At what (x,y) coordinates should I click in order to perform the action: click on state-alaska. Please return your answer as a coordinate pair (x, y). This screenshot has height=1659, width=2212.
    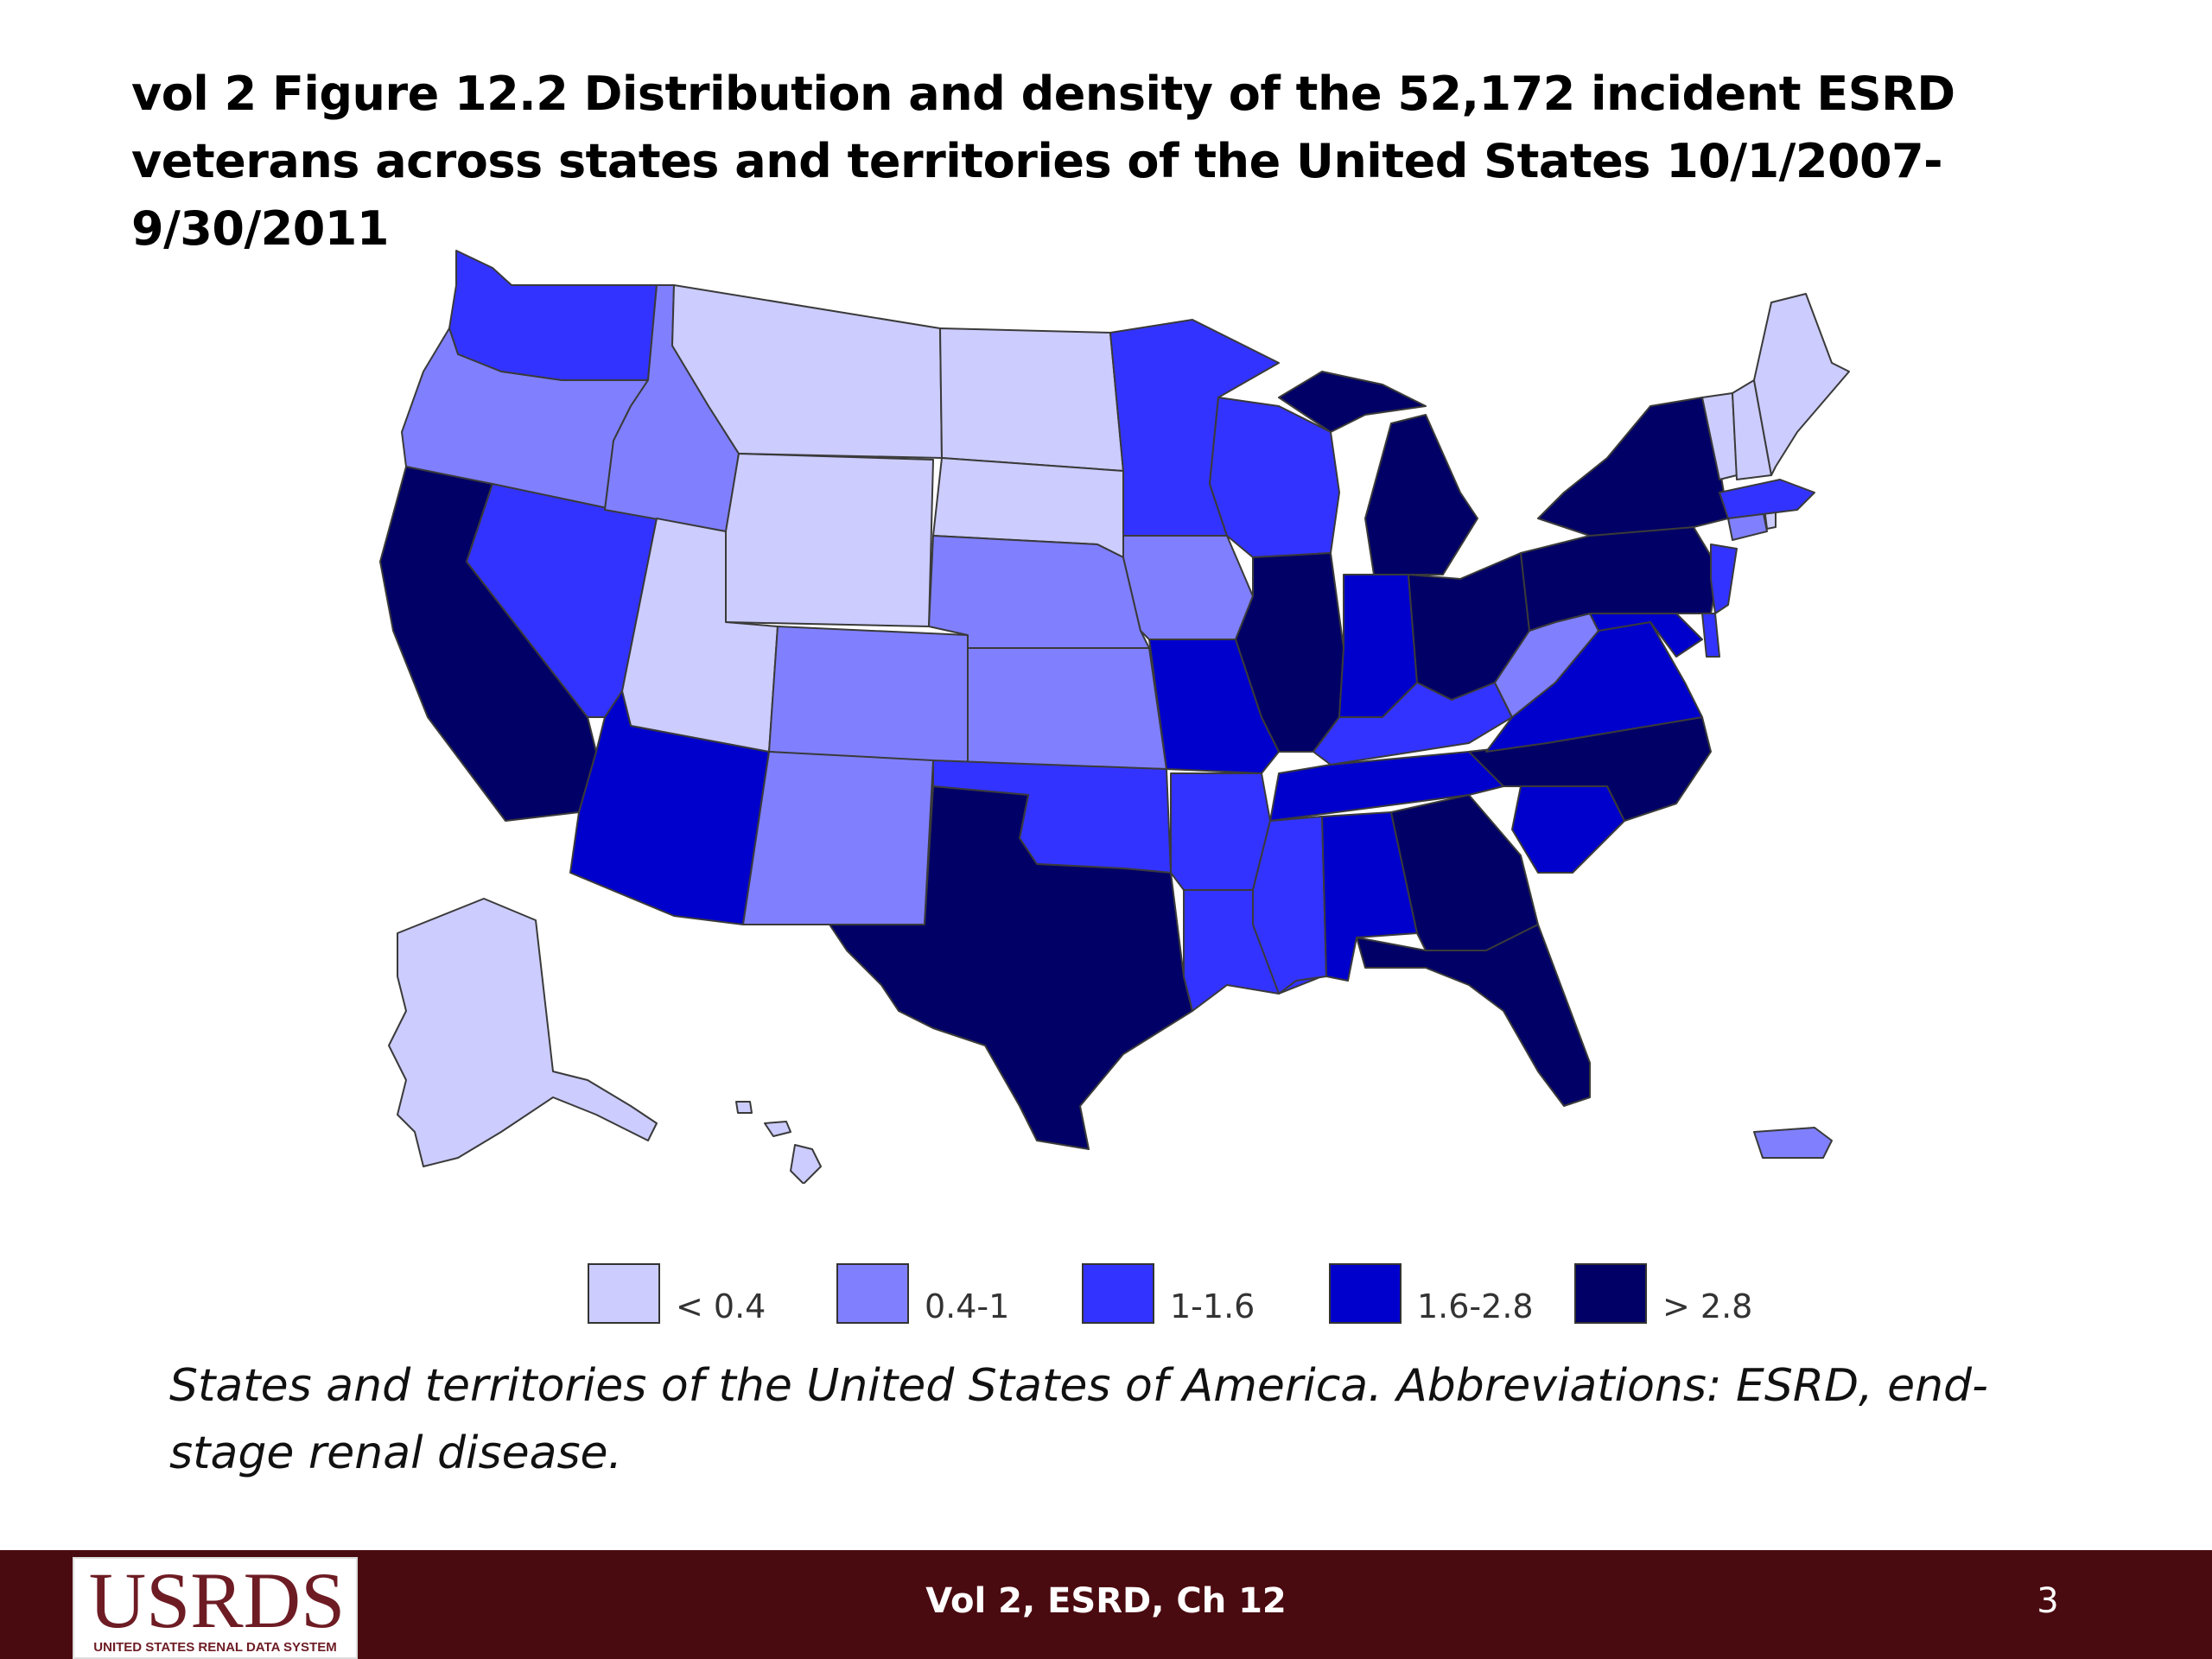
    Looking at the image, I should click on (523, 1032).